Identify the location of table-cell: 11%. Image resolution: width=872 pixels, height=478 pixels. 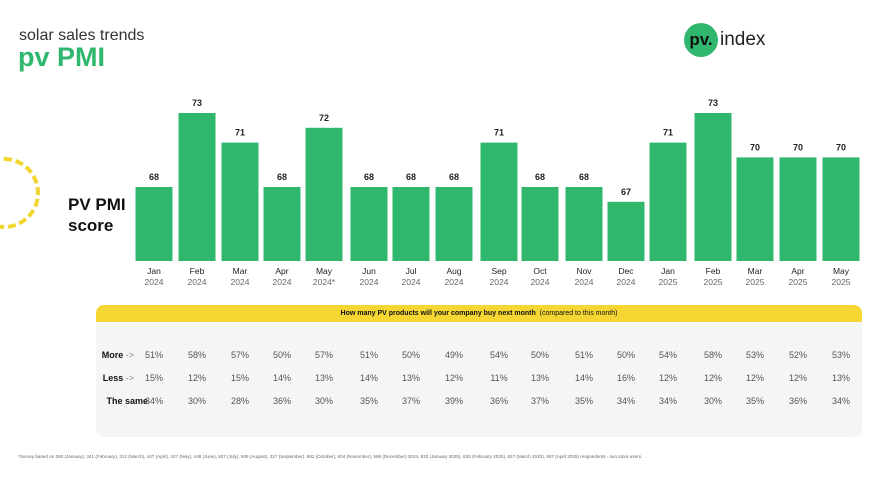
(499, 378).